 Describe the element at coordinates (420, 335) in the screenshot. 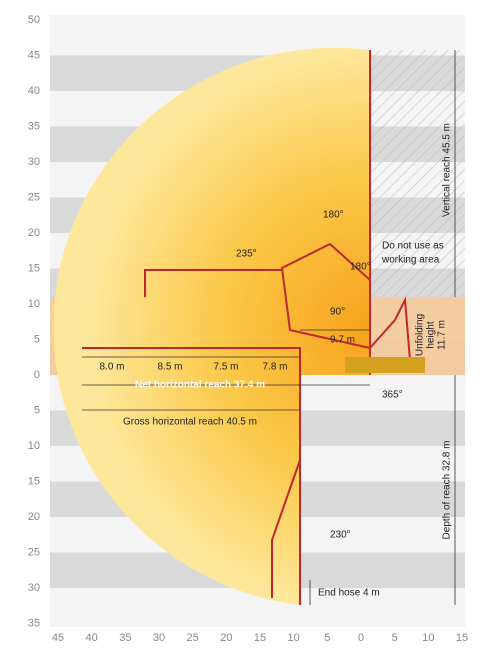

I see `annotation: Unfolding` at that location.